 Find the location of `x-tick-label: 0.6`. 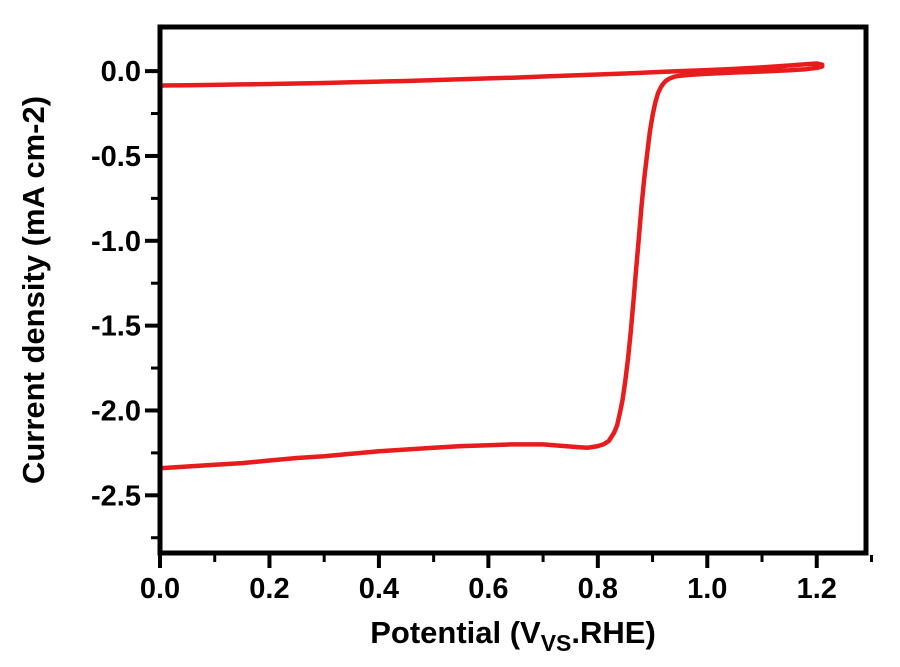

x-tick-label: 0.6 is located at coordinates (488, 589).